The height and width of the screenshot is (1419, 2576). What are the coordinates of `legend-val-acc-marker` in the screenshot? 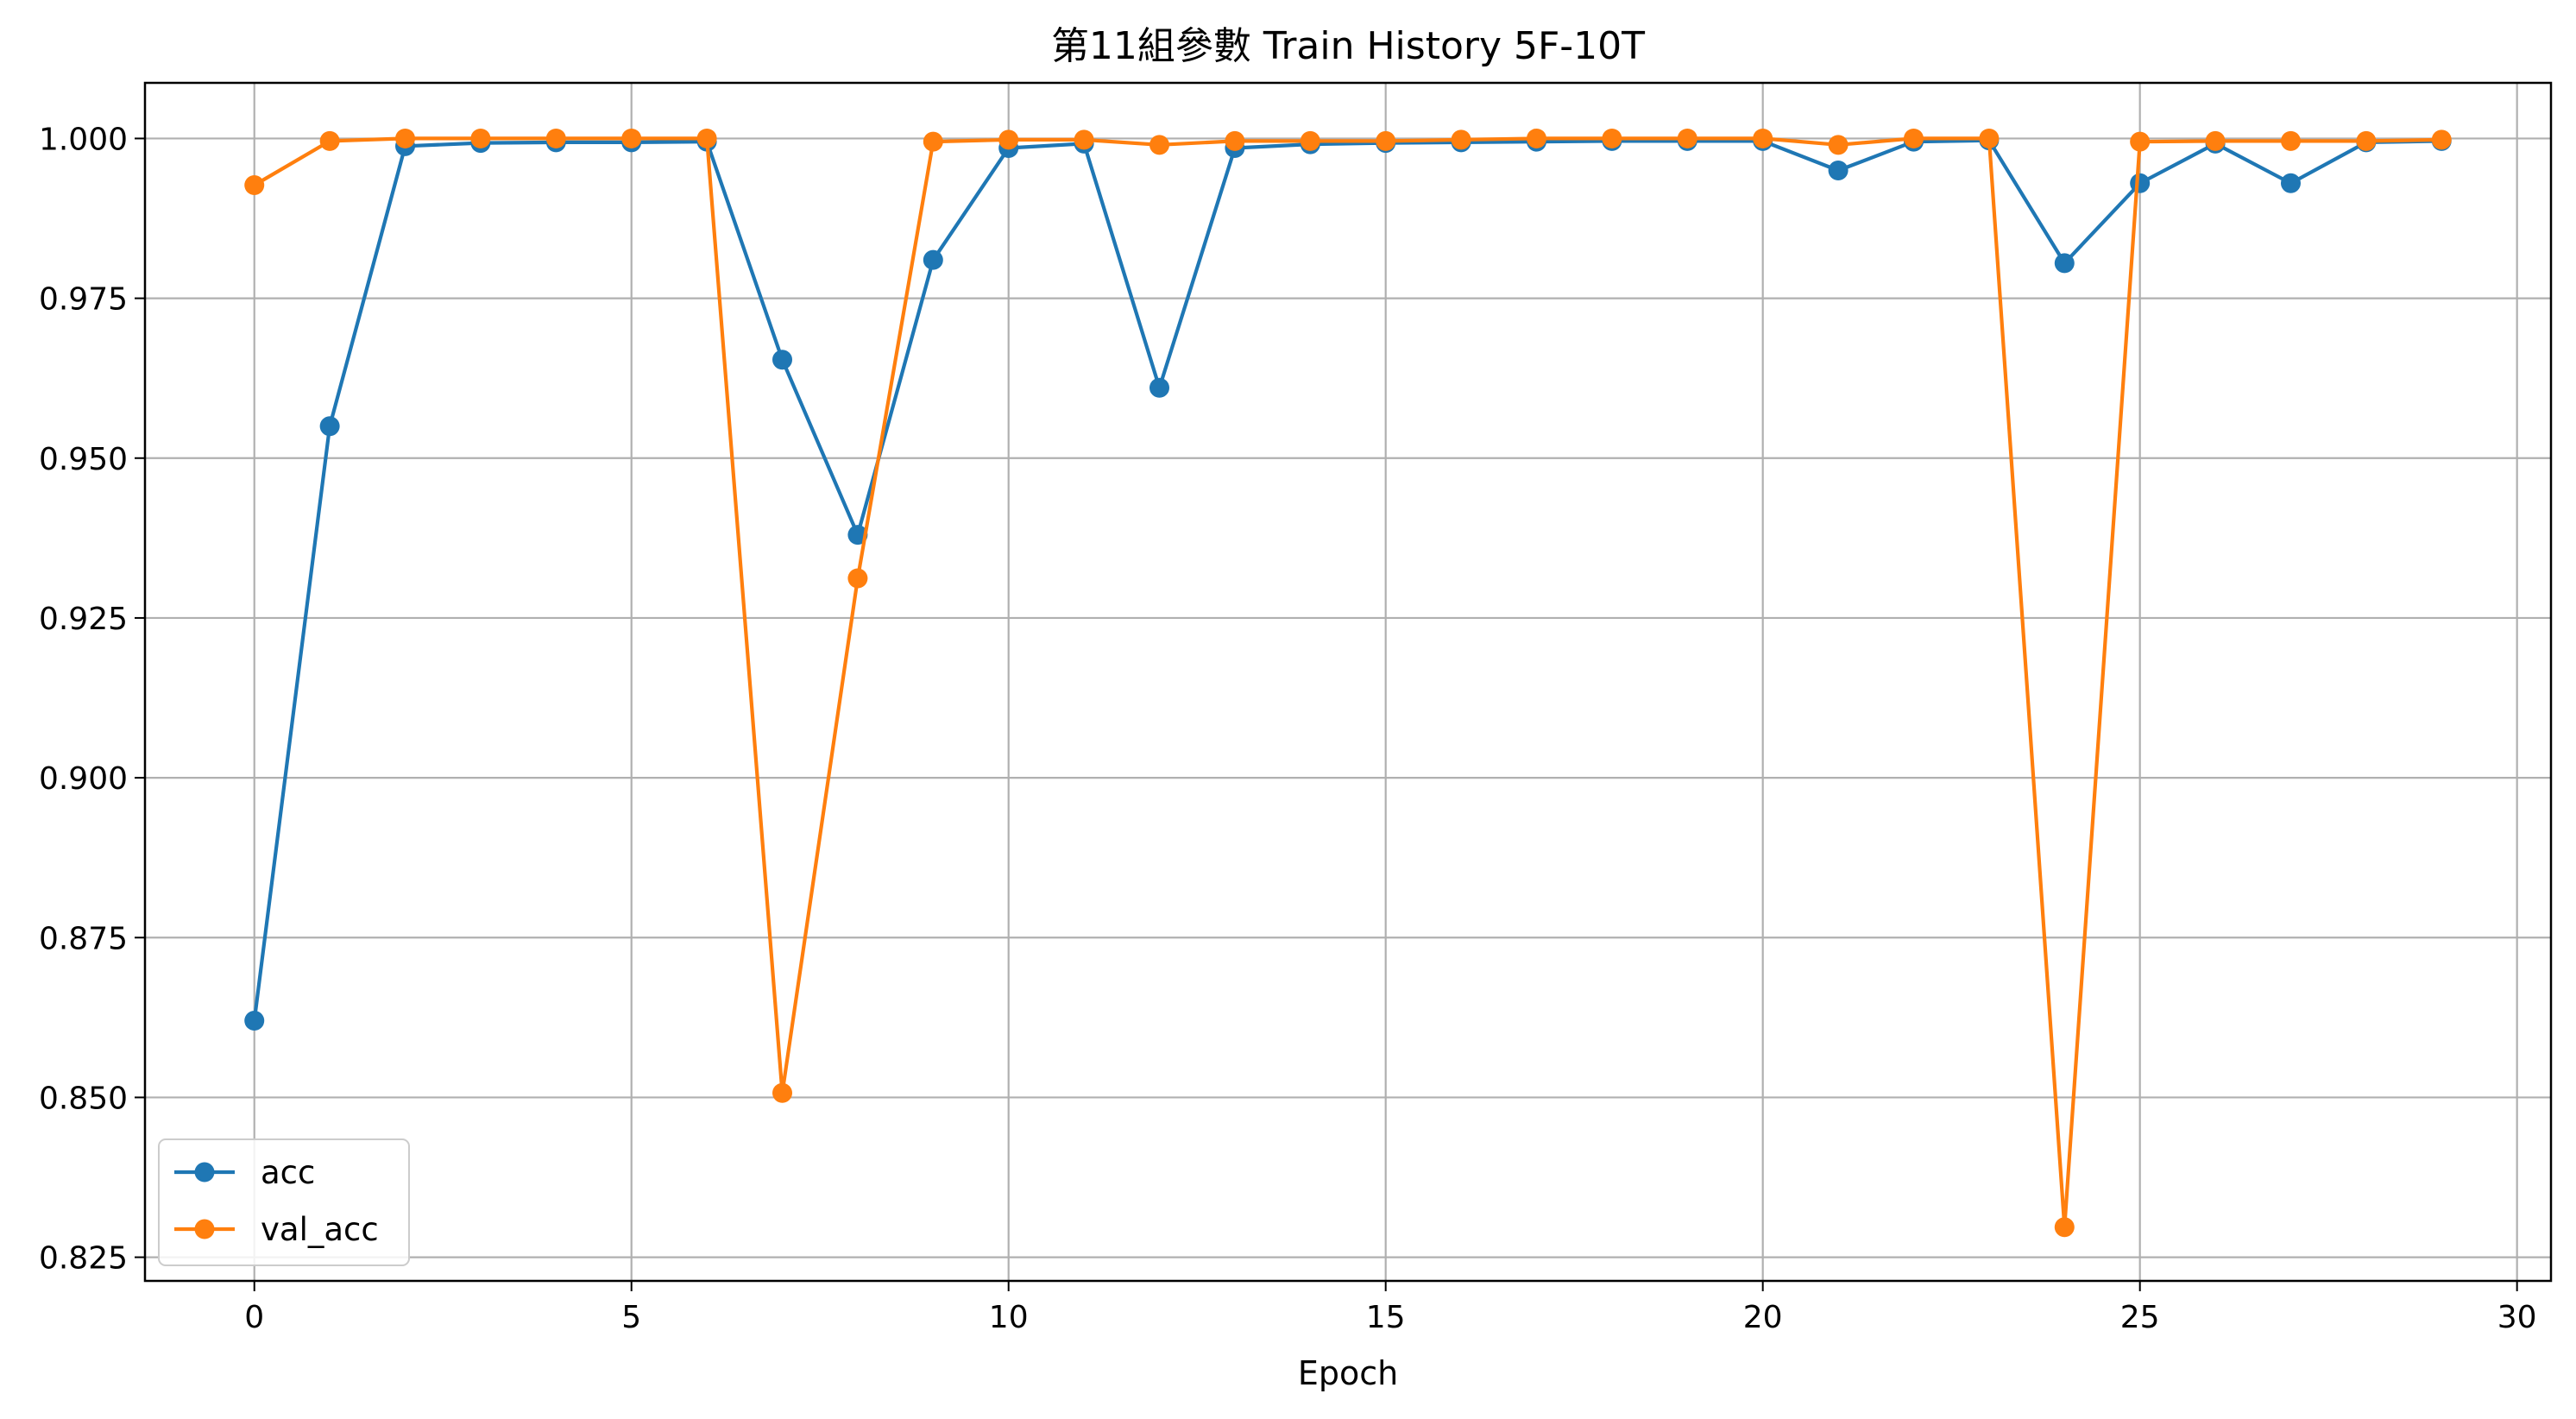 It's located at (205, 1229).